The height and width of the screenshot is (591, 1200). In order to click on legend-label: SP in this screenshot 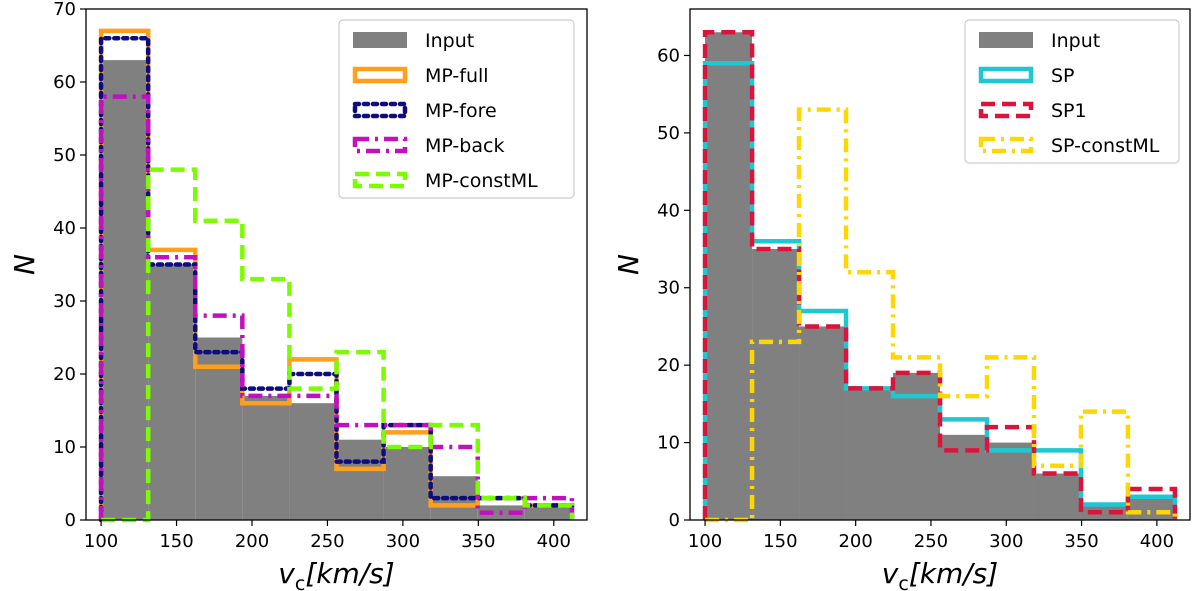, I will do `click(1063, 76)`.